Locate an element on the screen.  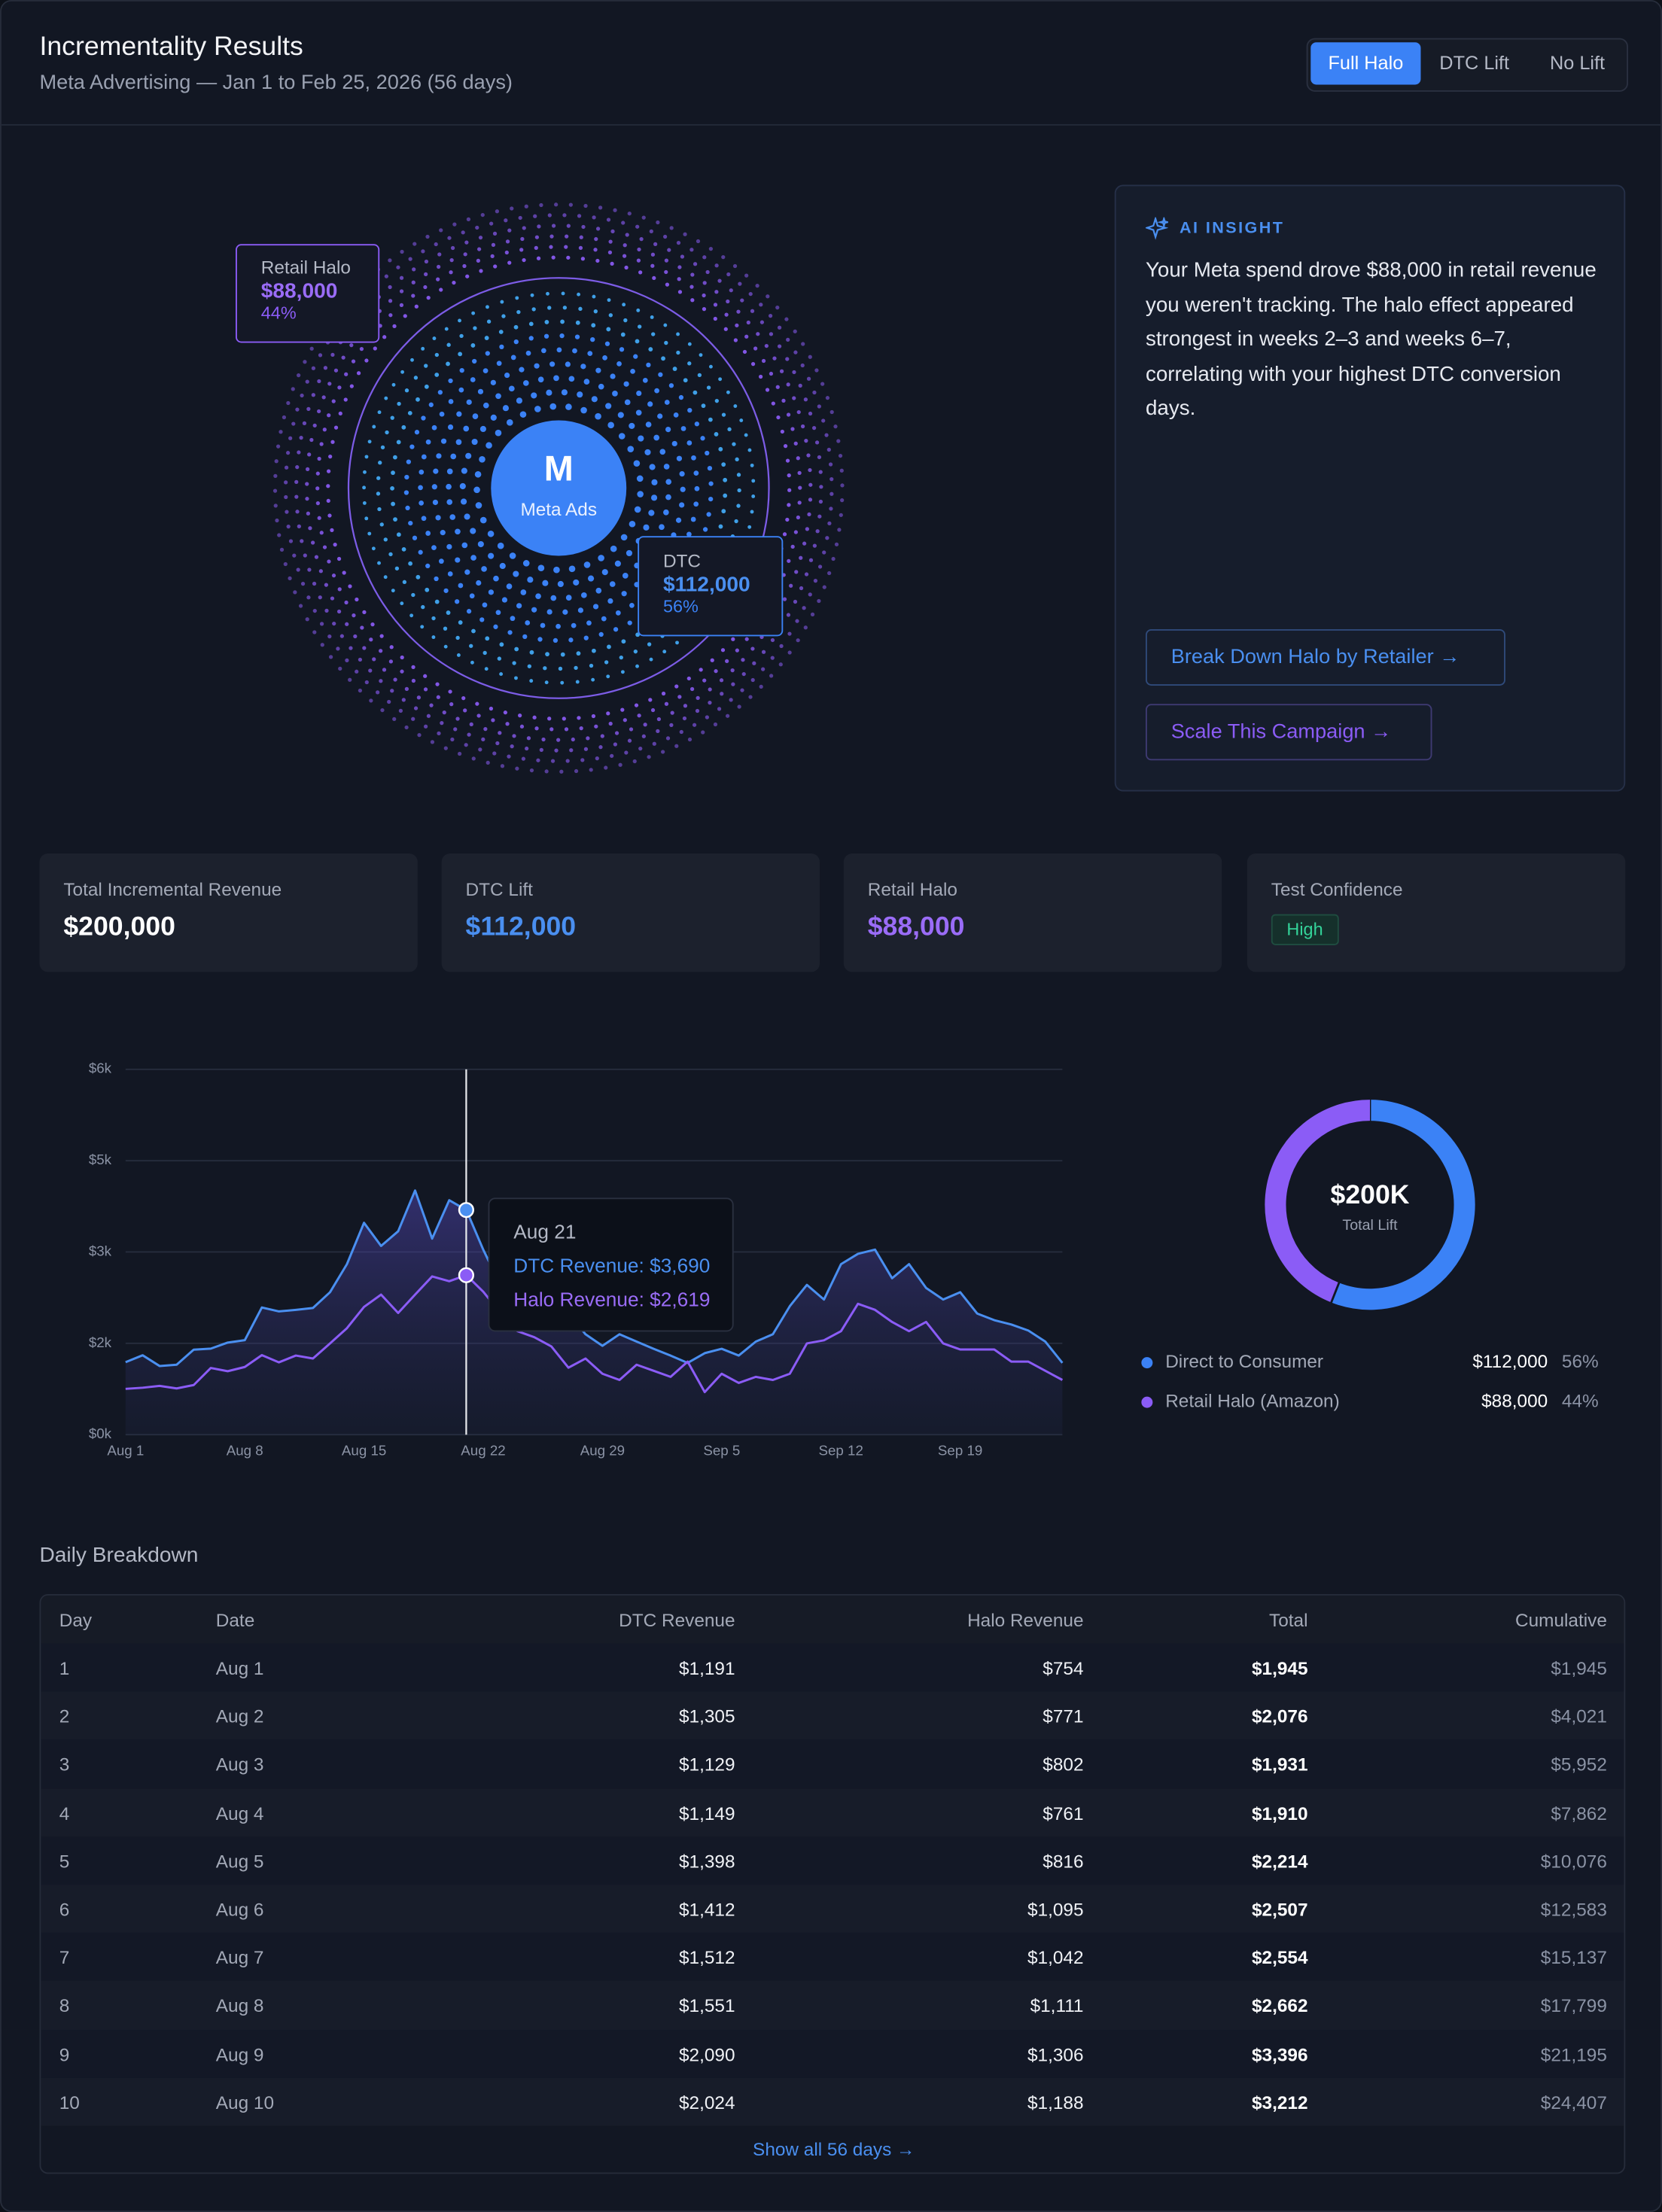
table-cell: 8 is located at coordinates (64, 2006).